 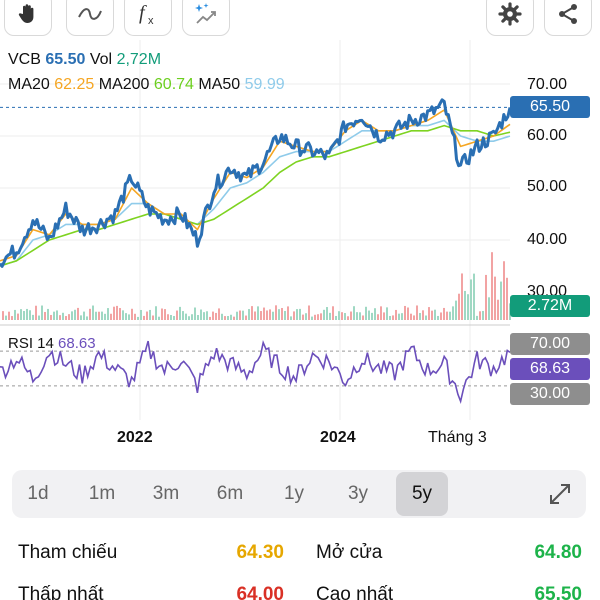 I want to click on legend-ma20-label: MA20, so click(x=29, y=84).